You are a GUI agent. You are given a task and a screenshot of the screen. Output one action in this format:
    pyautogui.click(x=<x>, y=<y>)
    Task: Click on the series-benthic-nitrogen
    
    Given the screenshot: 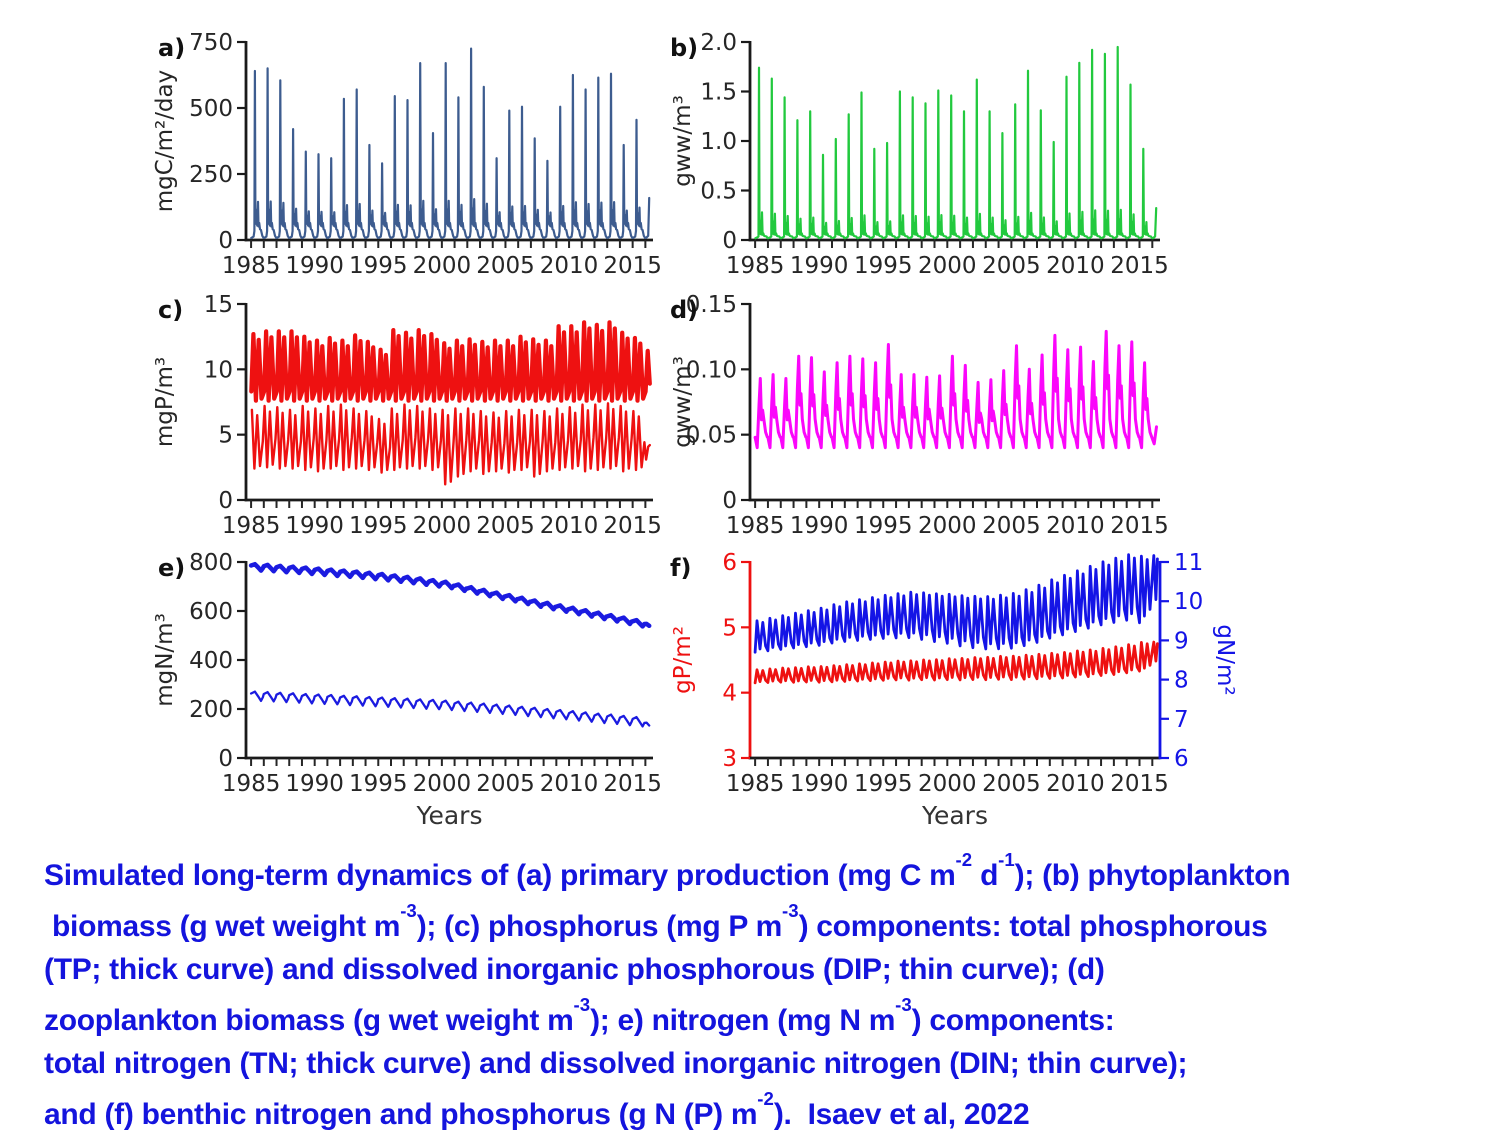 What is the action you would take?
    pyautogui.click(x=956, y=603)
    